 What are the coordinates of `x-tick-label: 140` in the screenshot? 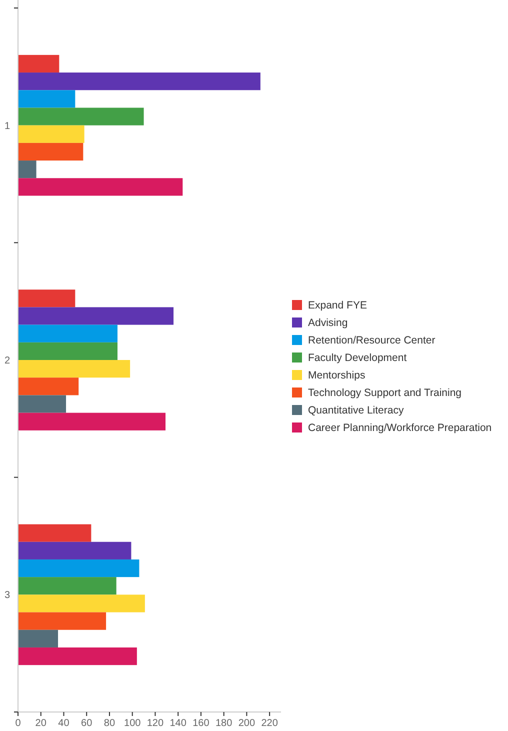 It's located at (178, 724).